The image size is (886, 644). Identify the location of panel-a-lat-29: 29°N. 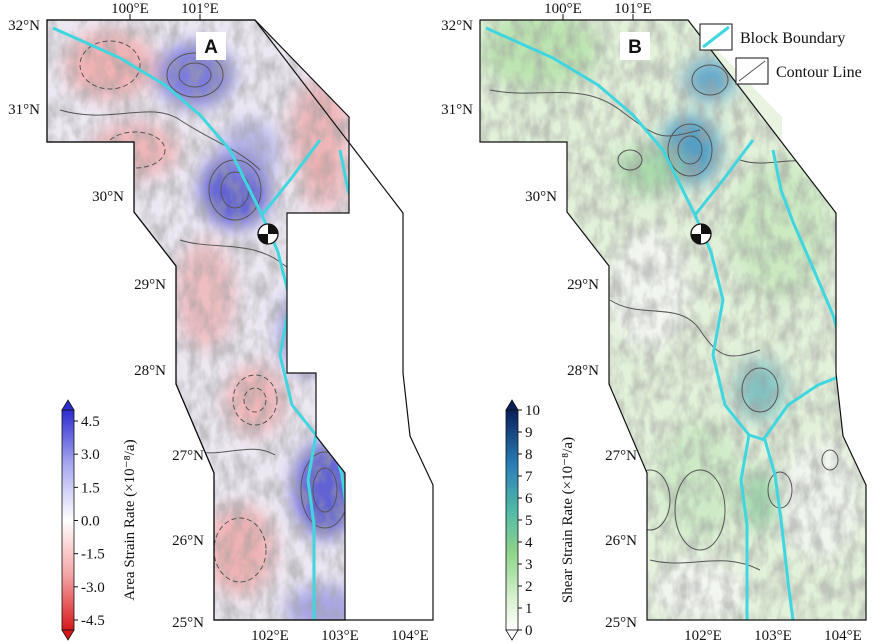
(150, 285).